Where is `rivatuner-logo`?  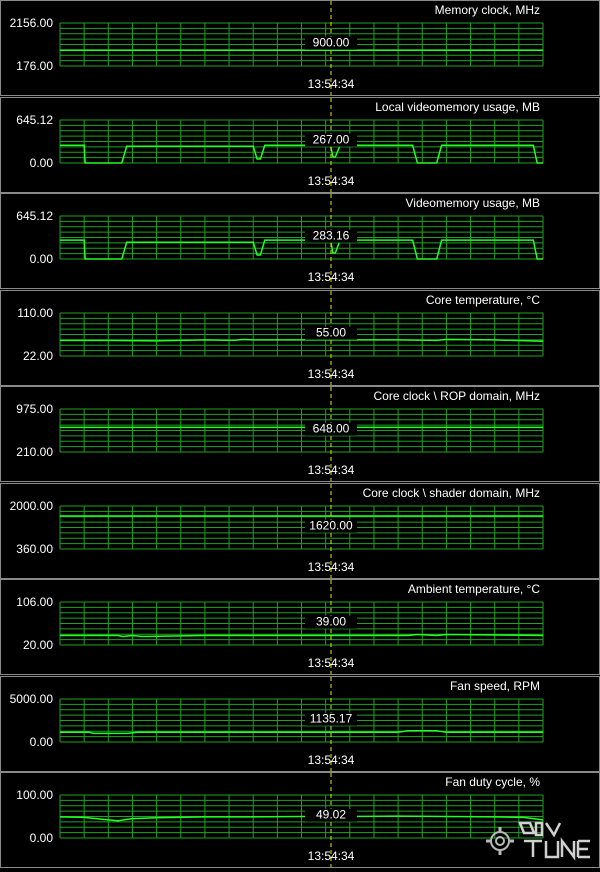
rivatuner-logo is located at coordinates (538, 841).